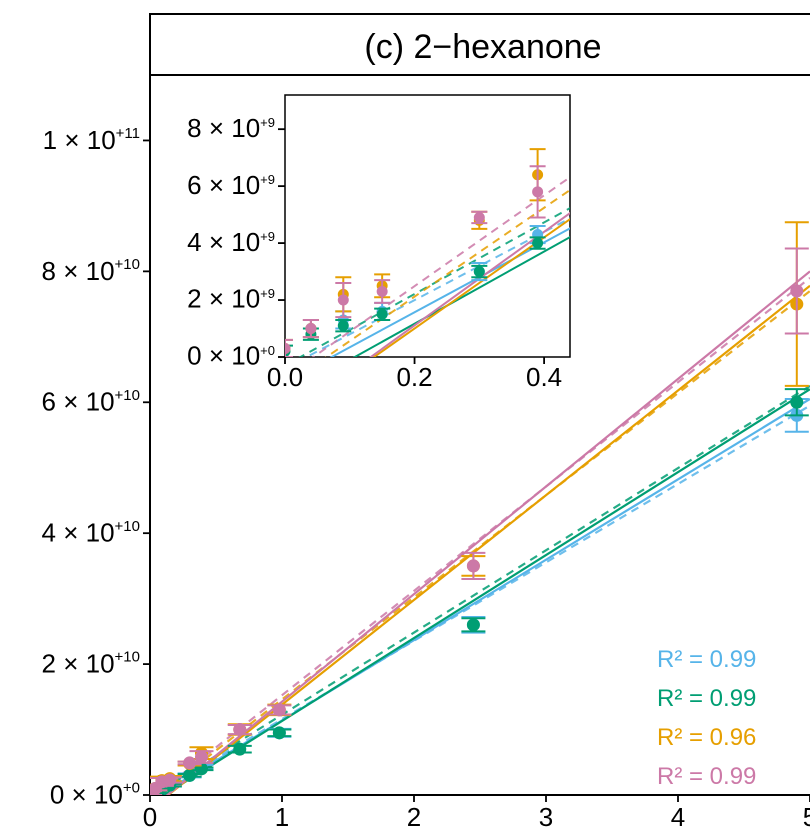 The height and width of the screenshot is (837, 810). What do you see at coordinates (546, 817) in the screenshot?
I see `main-x-tick-label: 3` at bounding box center [546, 817].